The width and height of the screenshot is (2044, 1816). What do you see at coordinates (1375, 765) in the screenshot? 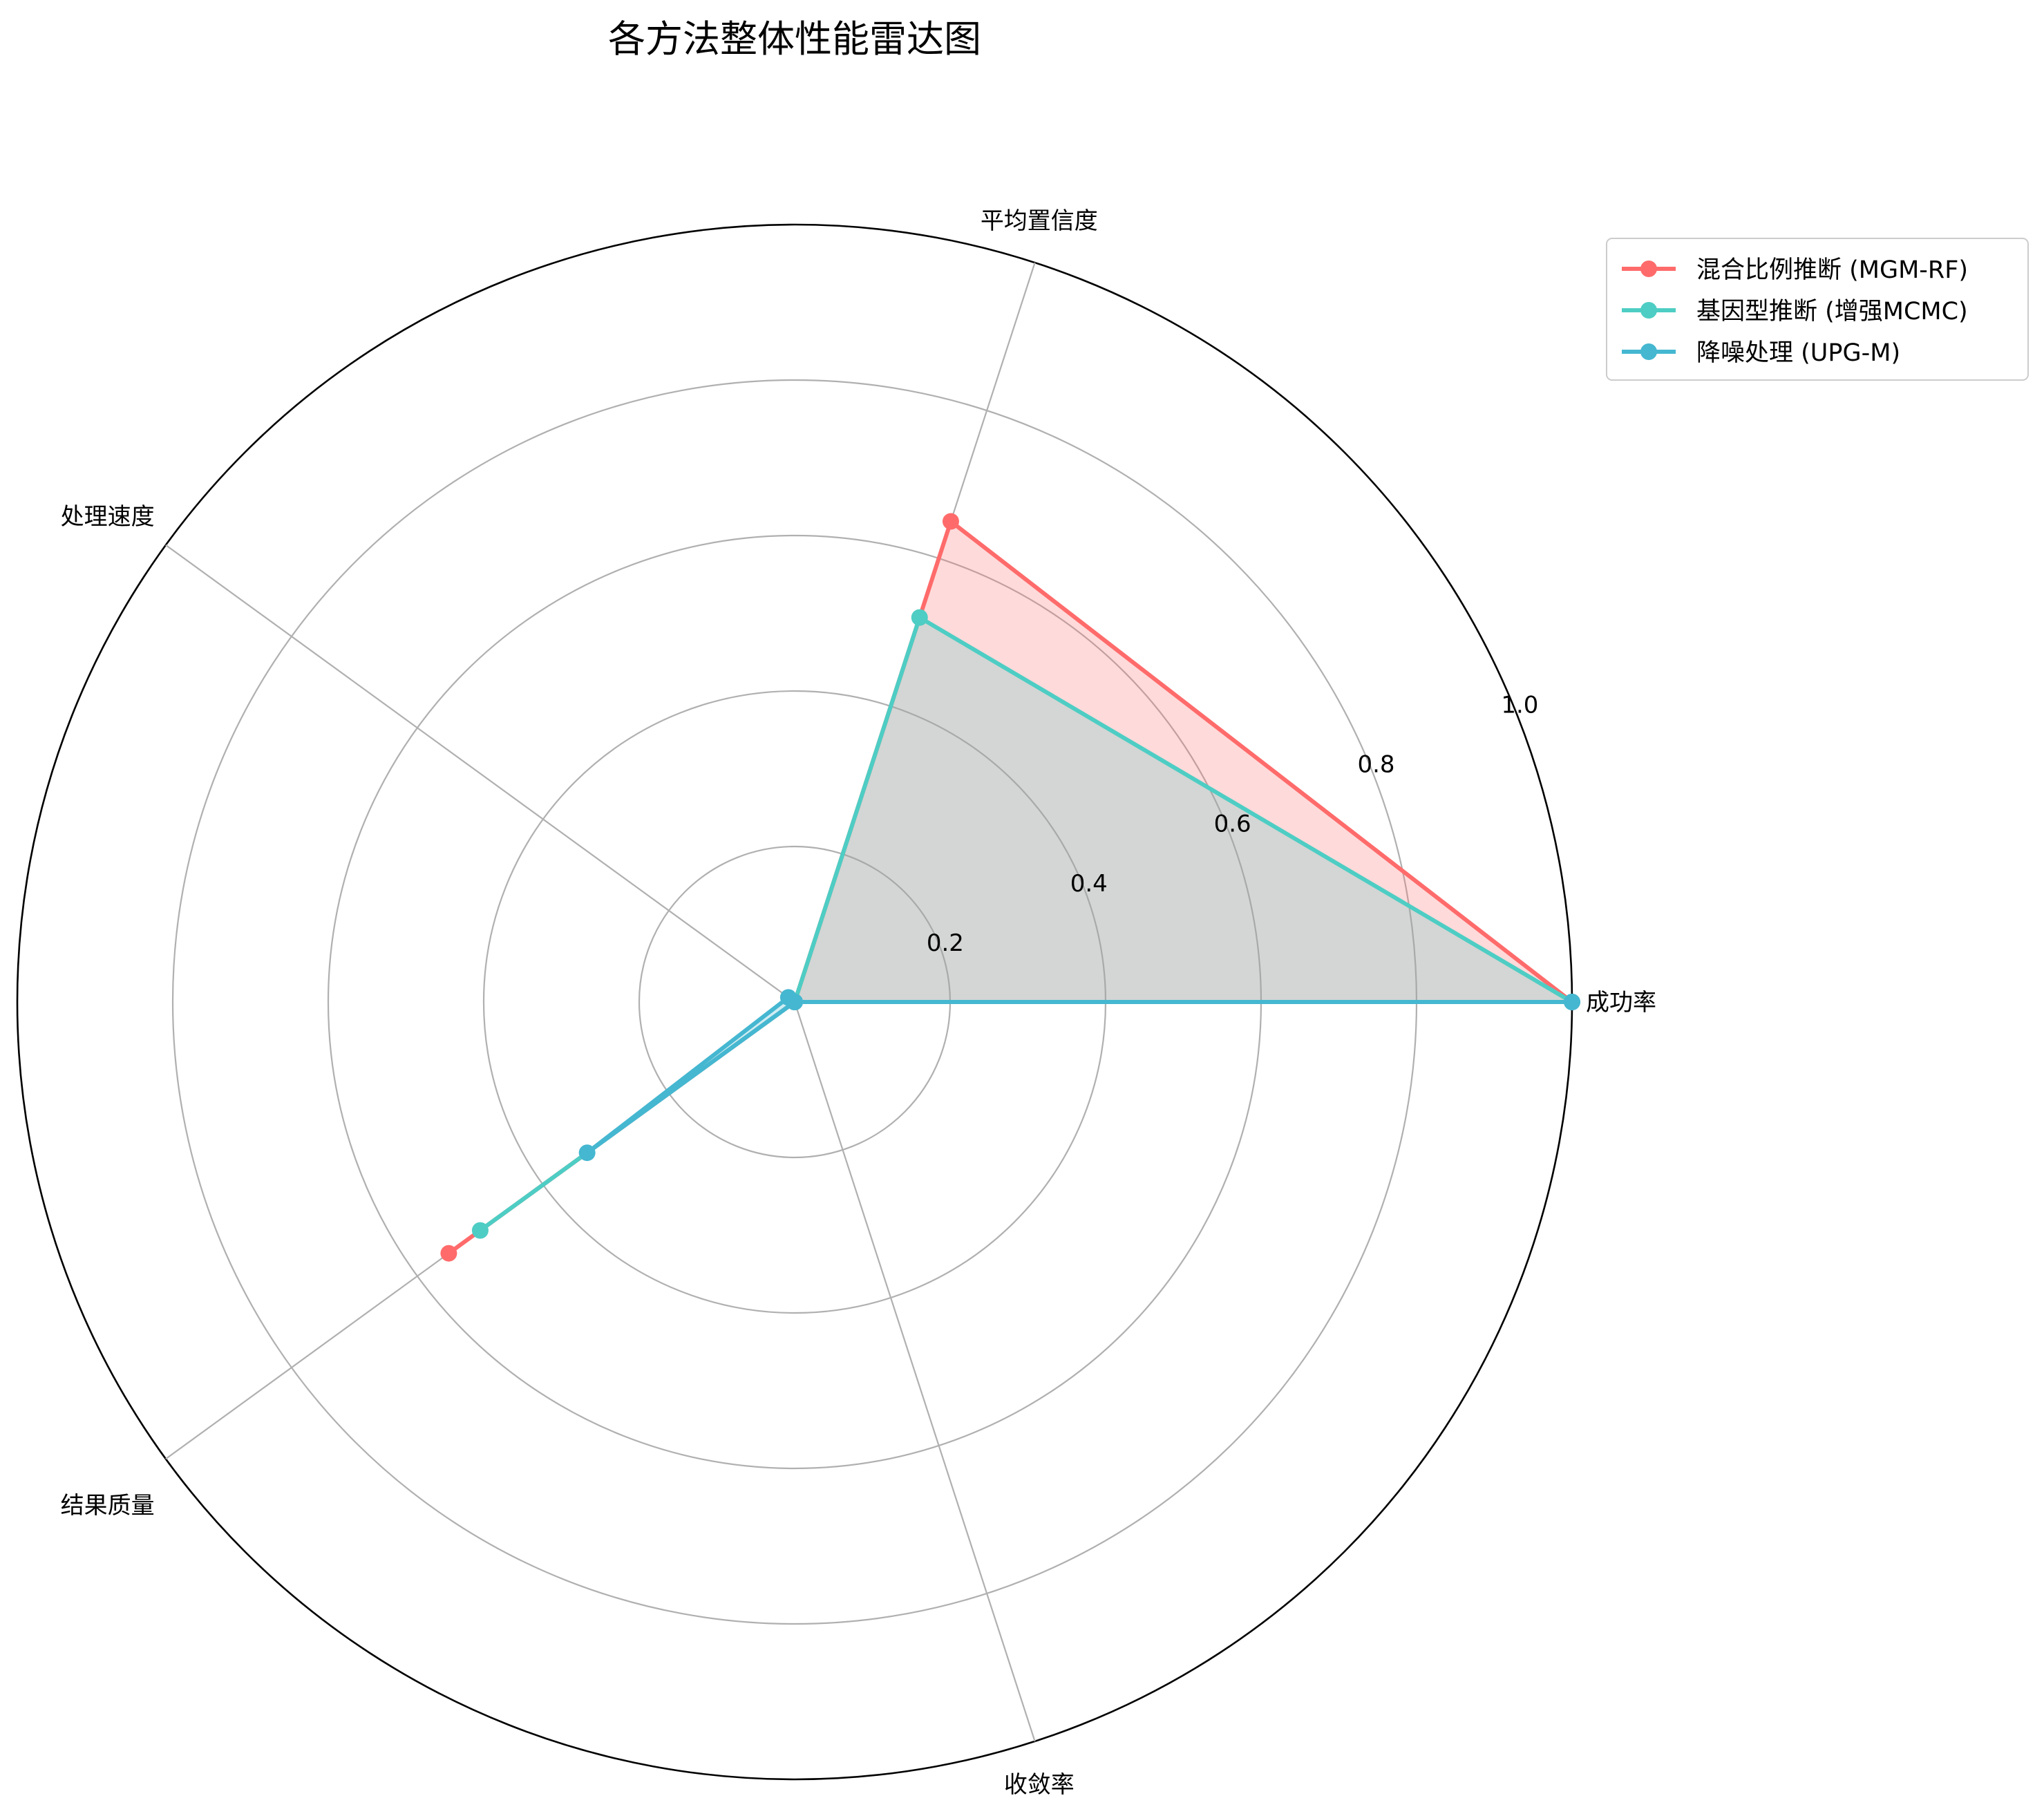
I see `r-tick-label: 0.8` at bounding box center [1375, 765].